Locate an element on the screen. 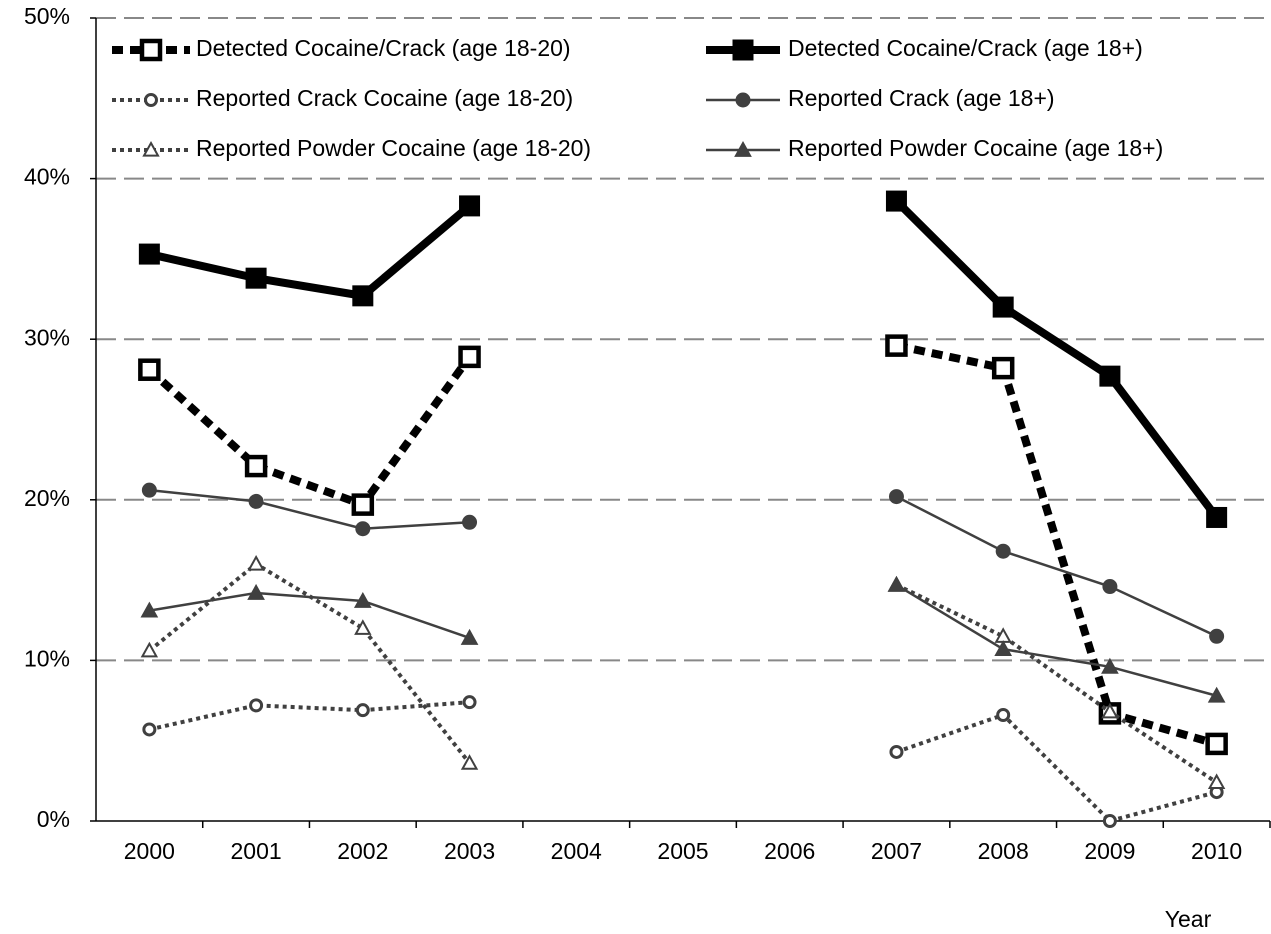 This screenshot has width=1271, height=934. x-axis-label: Year is located at coordinates (1188, 919).